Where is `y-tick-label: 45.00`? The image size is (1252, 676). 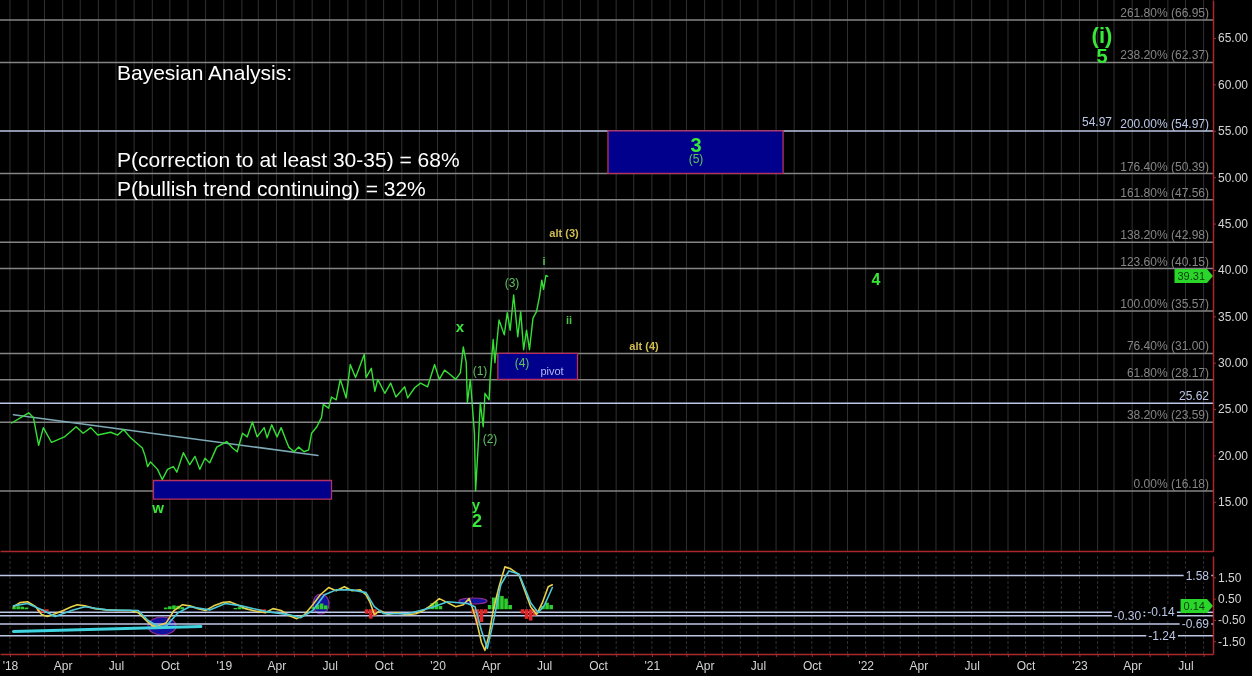
y-tick-label: 45.00 is located at coordinates (1233, 223).